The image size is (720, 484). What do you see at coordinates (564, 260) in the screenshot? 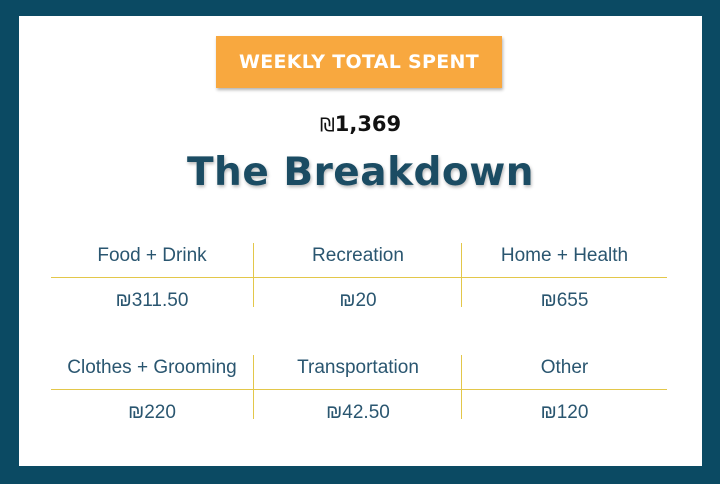
I see `category-label: Home + Health` at bounding box center [564, 260].